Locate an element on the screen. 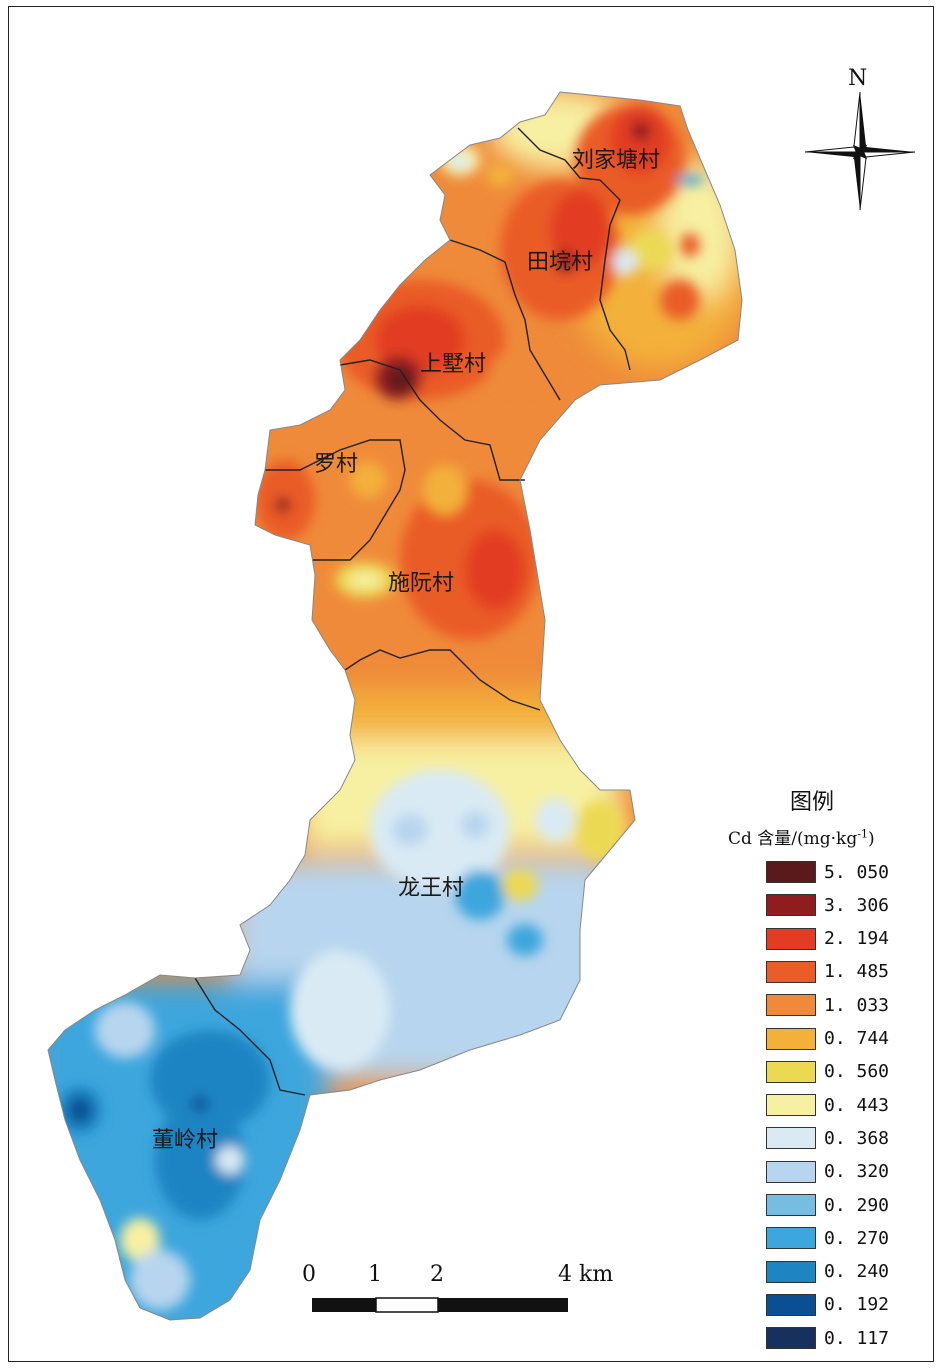 This screenshot has height=1371, width=946. legend-item: 0. 443 is located at coordinates (827, 1105).